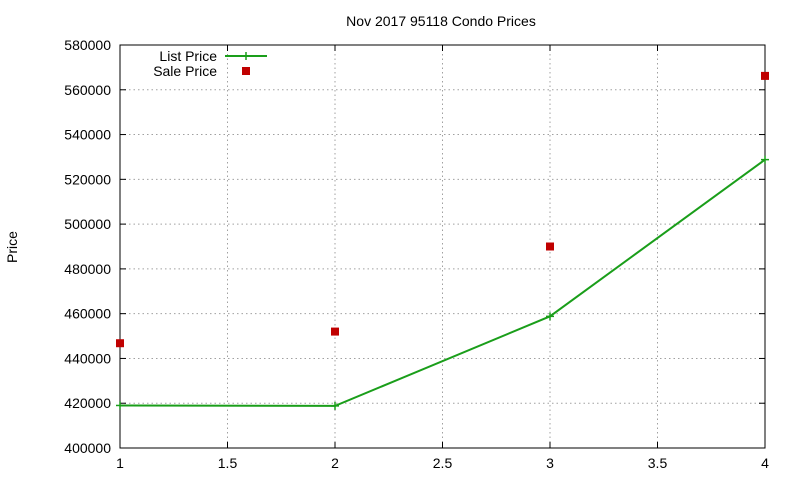  What do you see at coordinates (87, 135) in the screenshot?
I see `y-tick-label: 540000` at bounding box center [87, 135].